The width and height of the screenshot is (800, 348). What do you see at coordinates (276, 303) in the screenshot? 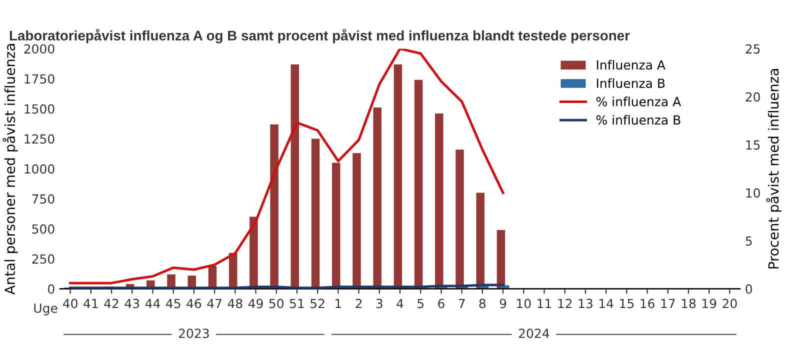
I see `x-tick-label: 50` at bounding box center [276, 303].